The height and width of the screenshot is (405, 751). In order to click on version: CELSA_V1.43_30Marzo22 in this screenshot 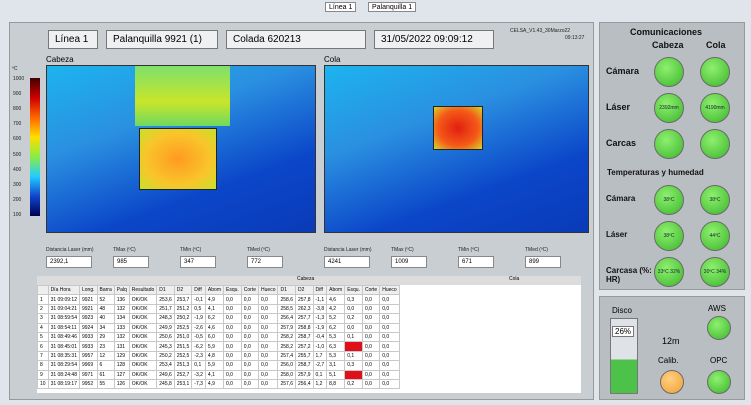, I will do `click(540, 31)`.